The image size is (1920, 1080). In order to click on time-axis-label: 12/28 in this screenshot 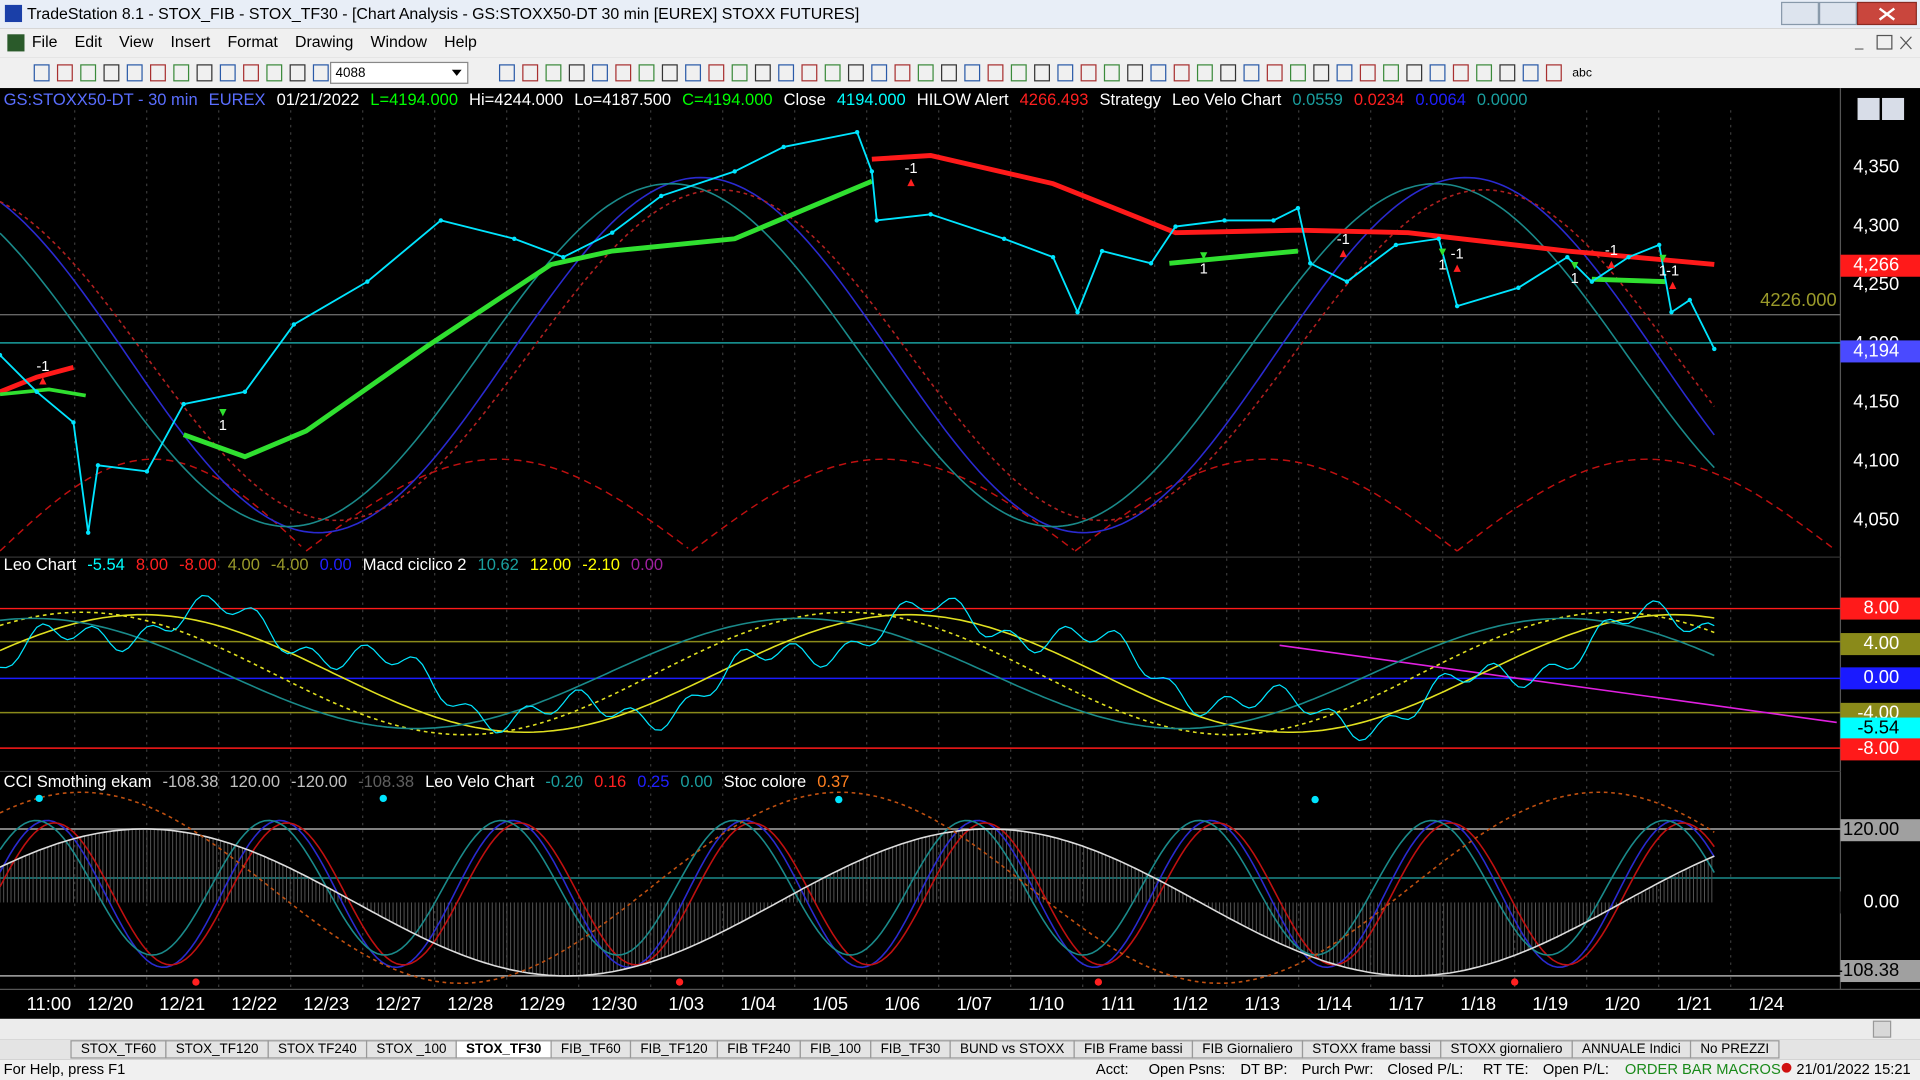, I will do `click(470, 1003)`.